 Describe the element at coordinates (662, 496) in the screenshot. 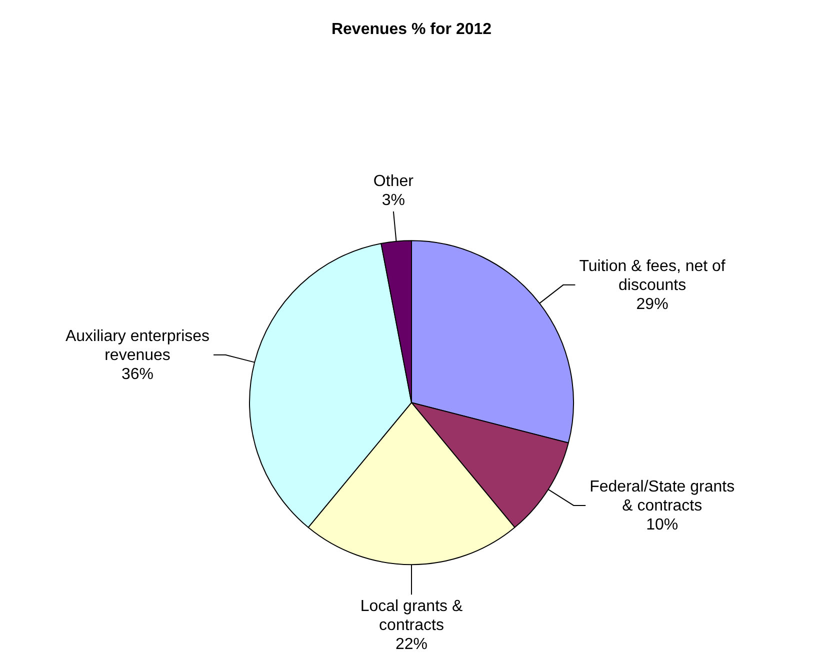

I see `slice-label: Federal/State grants & contracts` at that location.